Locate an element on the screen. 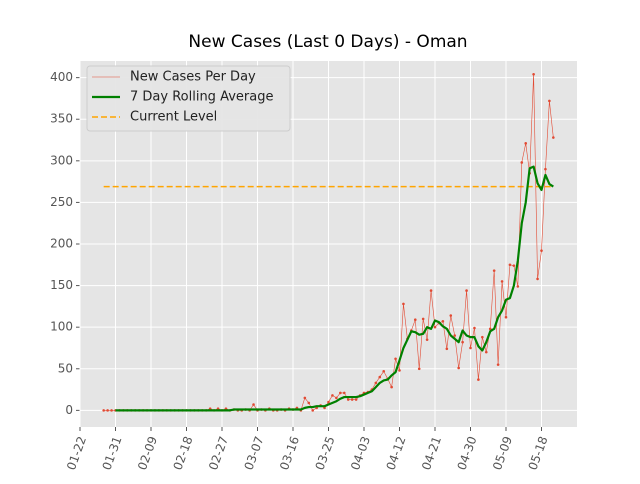  y-tick-label: 150 is located at coordinates (61, 285).